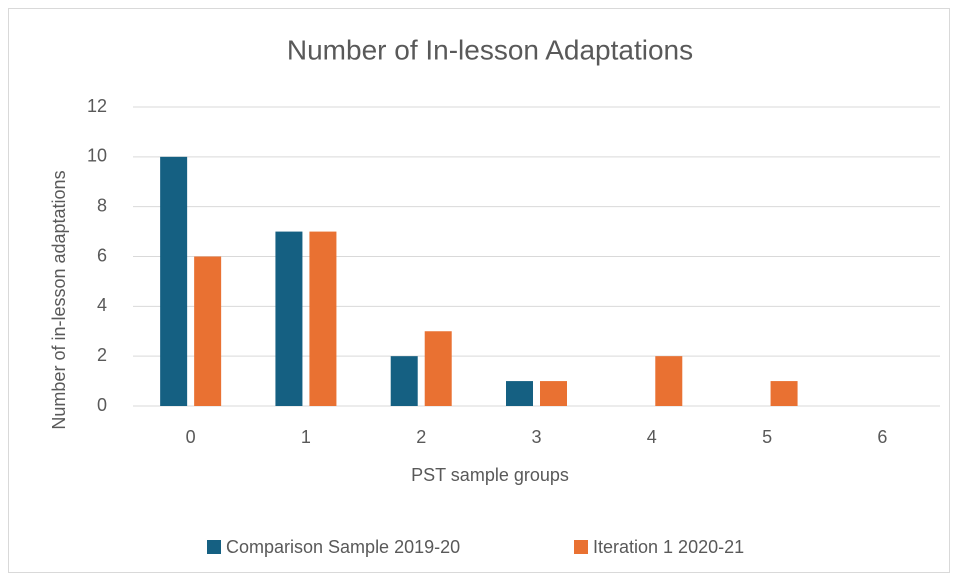 This screenshot has height=581, width=958. I want to click on x-axis-label: PST sample groups, so click(490, 475).